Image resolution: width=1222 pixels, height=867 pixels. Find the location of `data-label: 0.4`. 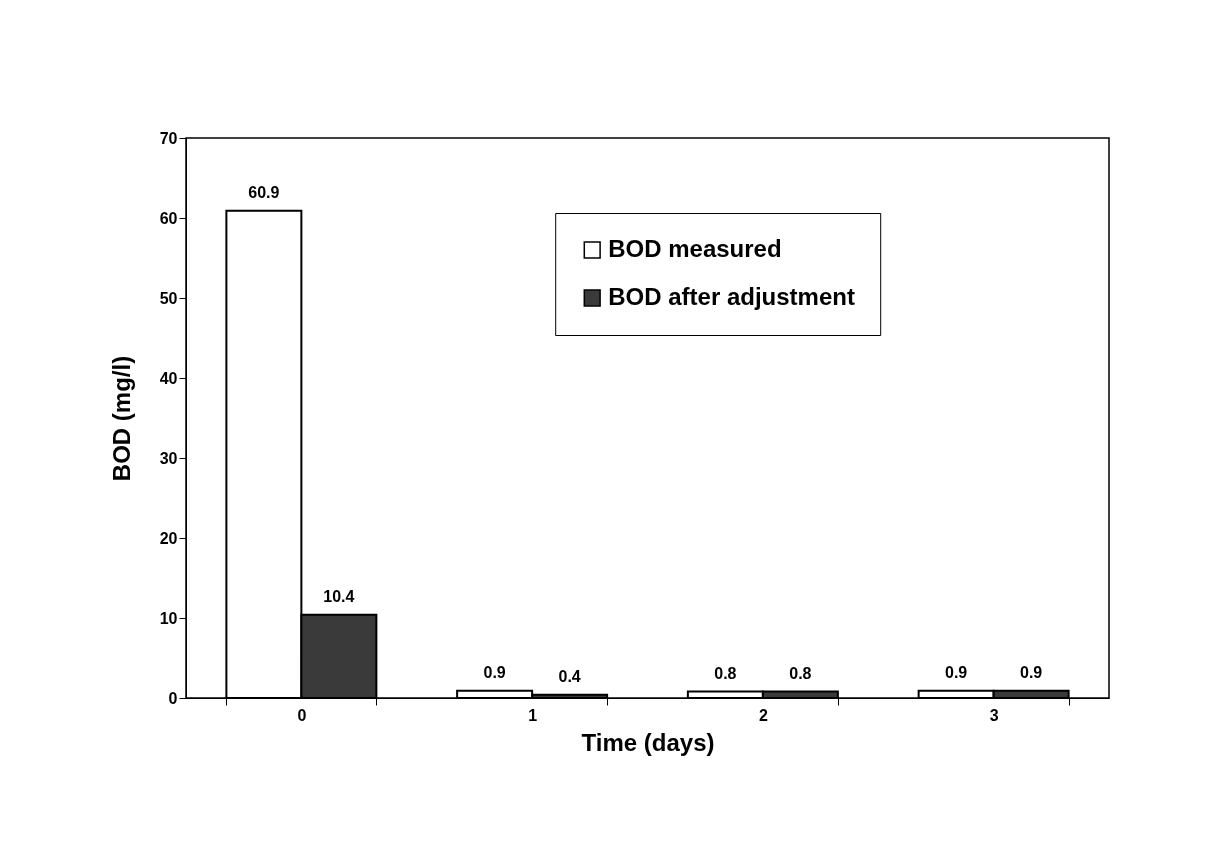

data-label: 0.4 is located at coordinates (569, 676).